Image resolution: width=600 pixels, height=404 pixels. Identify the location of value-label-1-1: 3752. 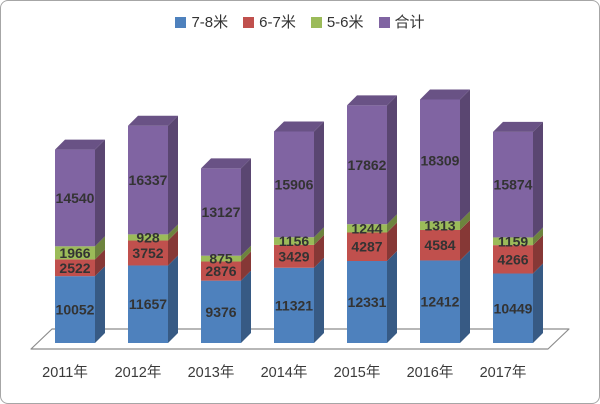
(147, 253).